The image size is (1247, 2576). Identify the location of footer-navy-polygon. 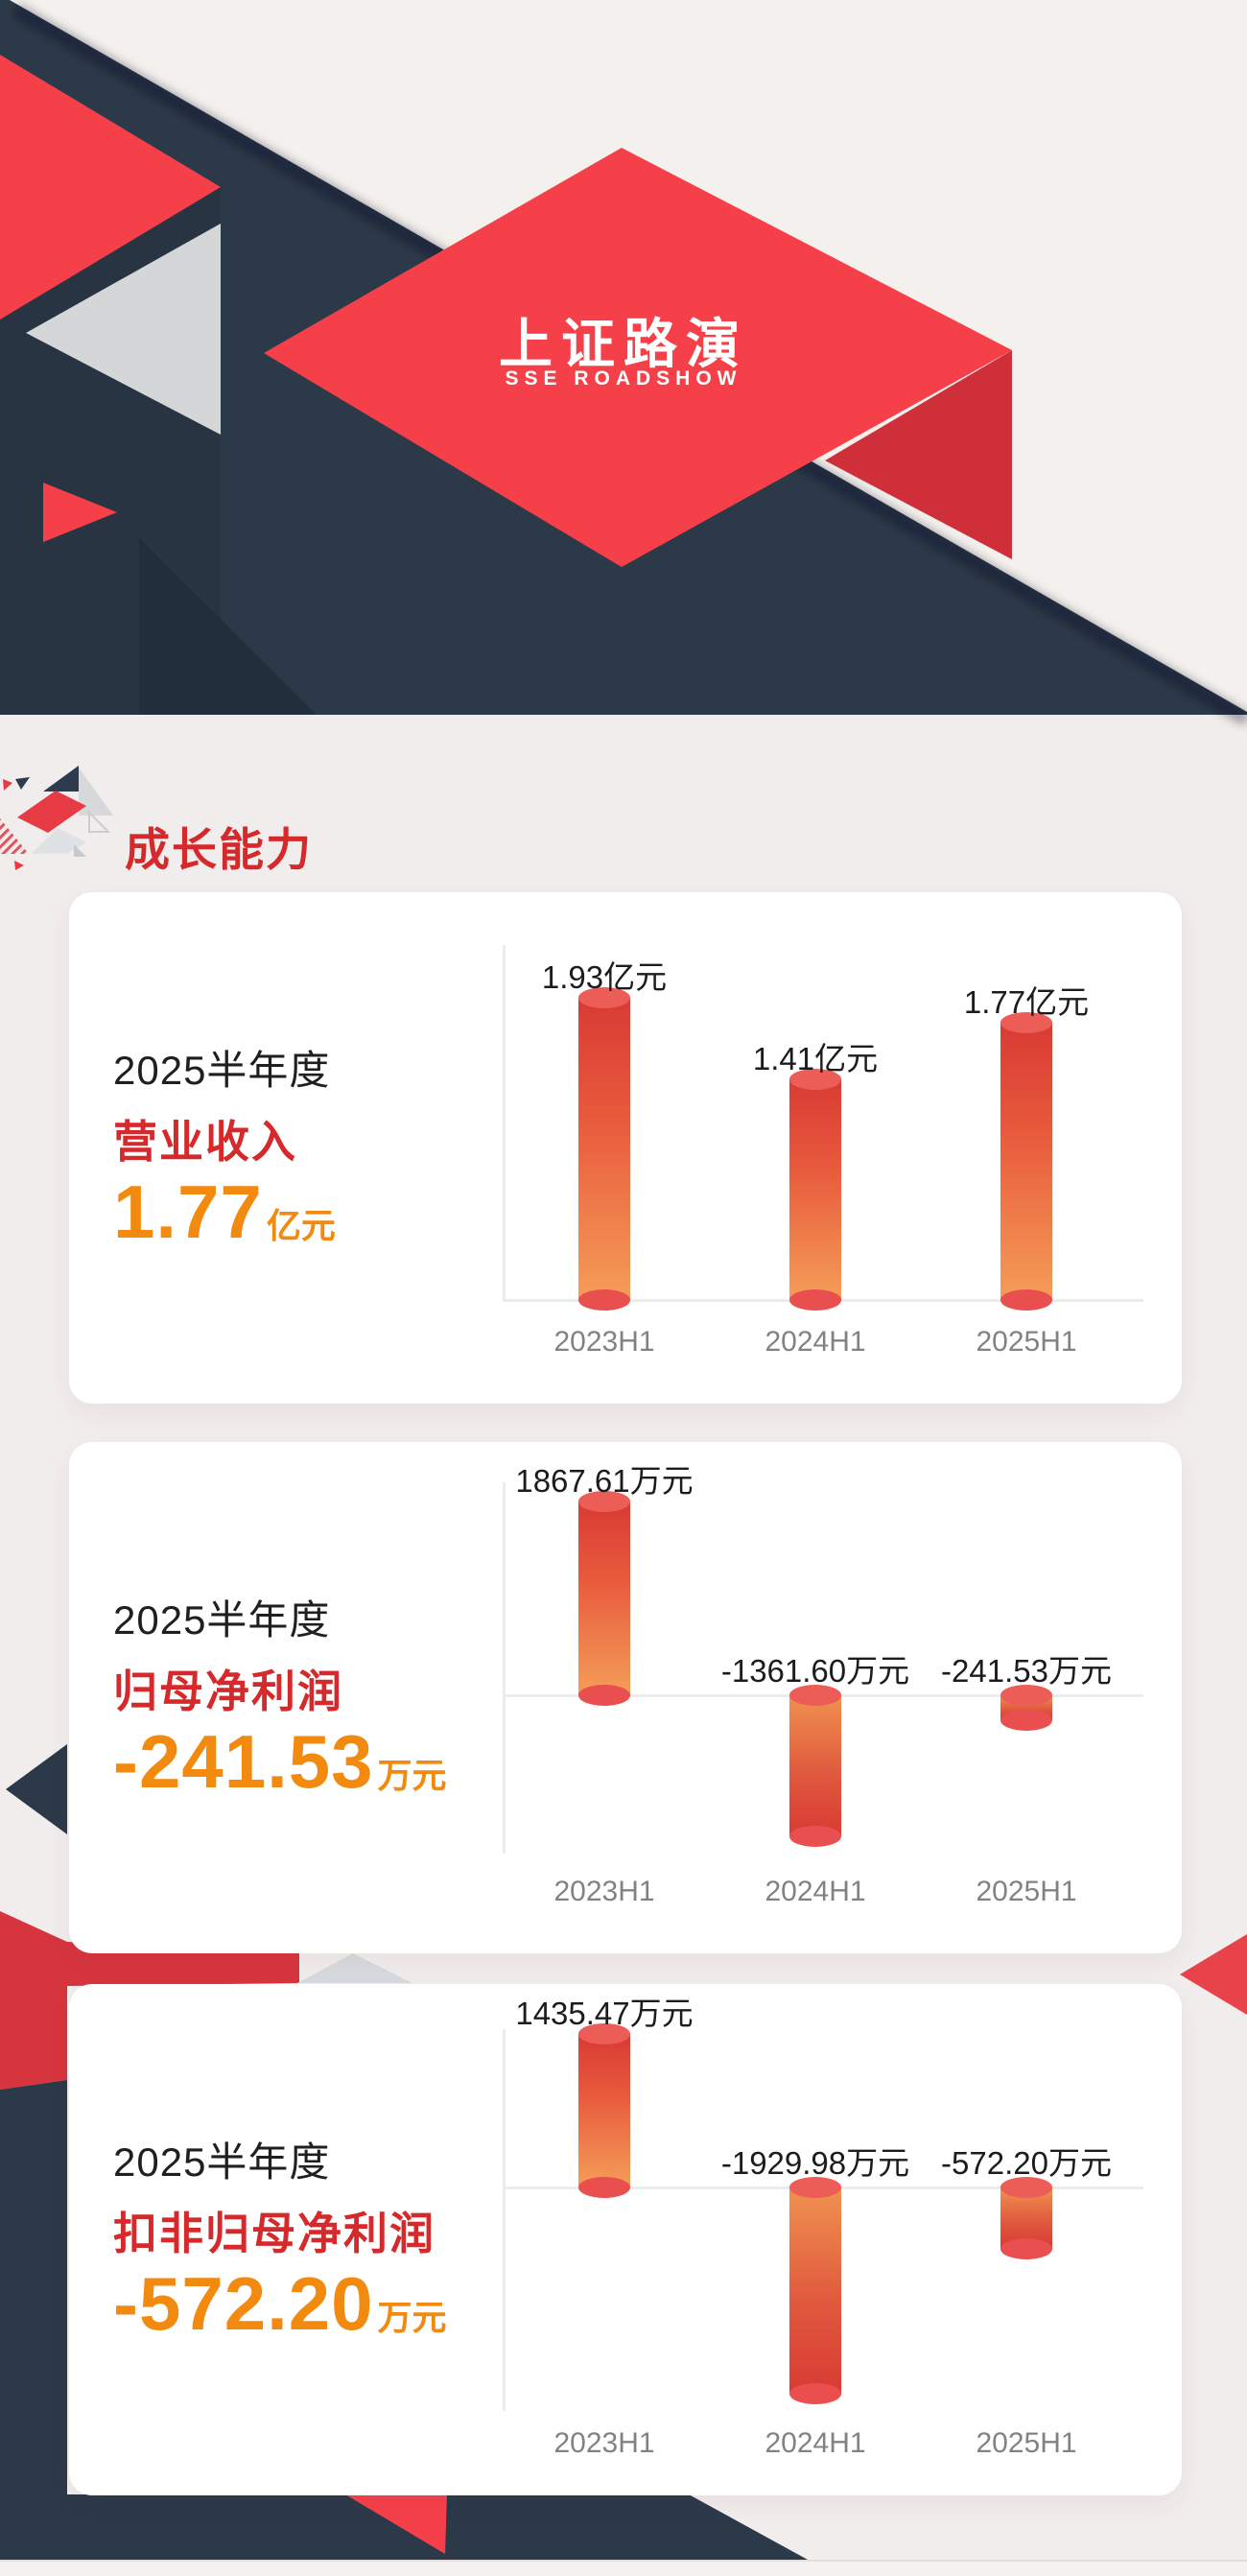
(404, 2320).